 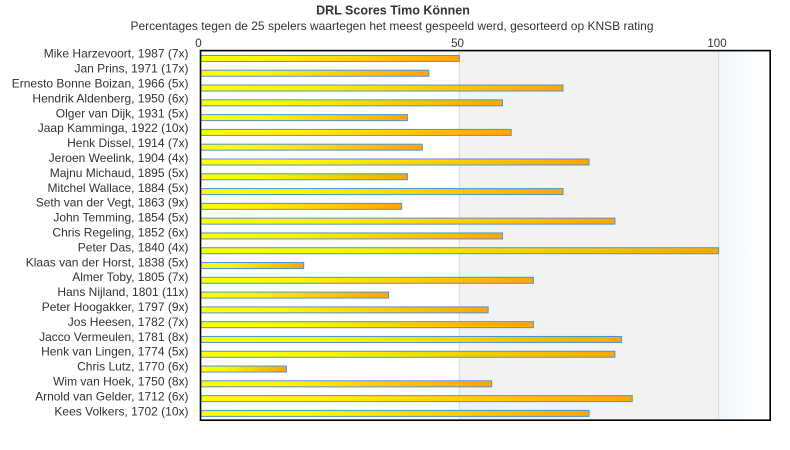 I want to click on svg-text: Majnu Michaud, 1895 (5x), so click(x=119, y=173).